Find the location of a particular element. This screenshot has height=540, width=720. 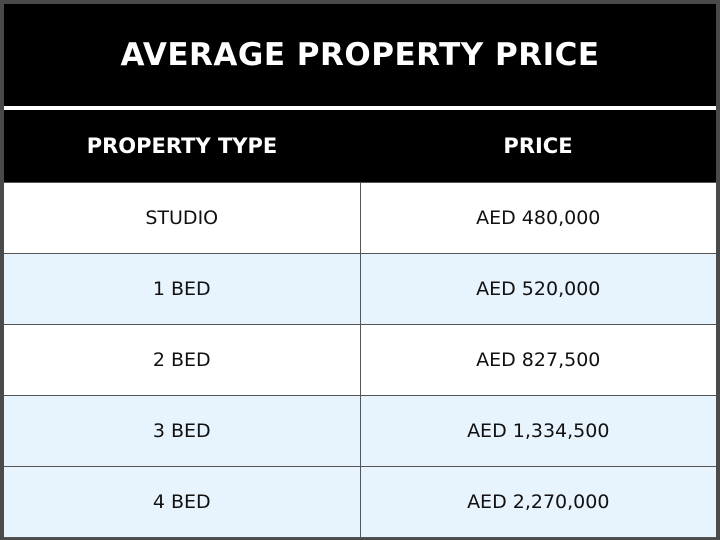

price-cell: AED 1,334,500 is located at coordinates (537, 431).